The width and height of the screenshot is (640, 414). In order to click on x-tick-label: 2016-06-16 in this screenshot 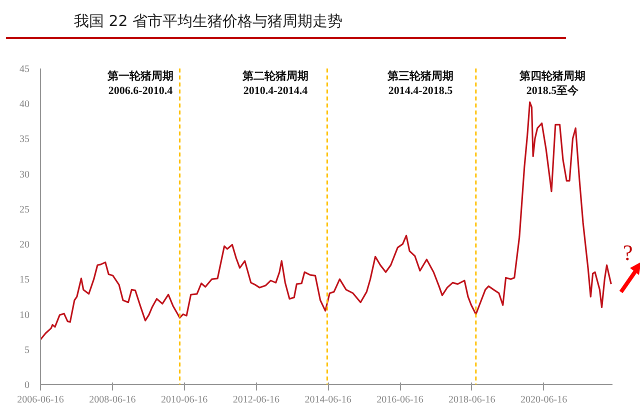, I will do `click(400, 400)`.